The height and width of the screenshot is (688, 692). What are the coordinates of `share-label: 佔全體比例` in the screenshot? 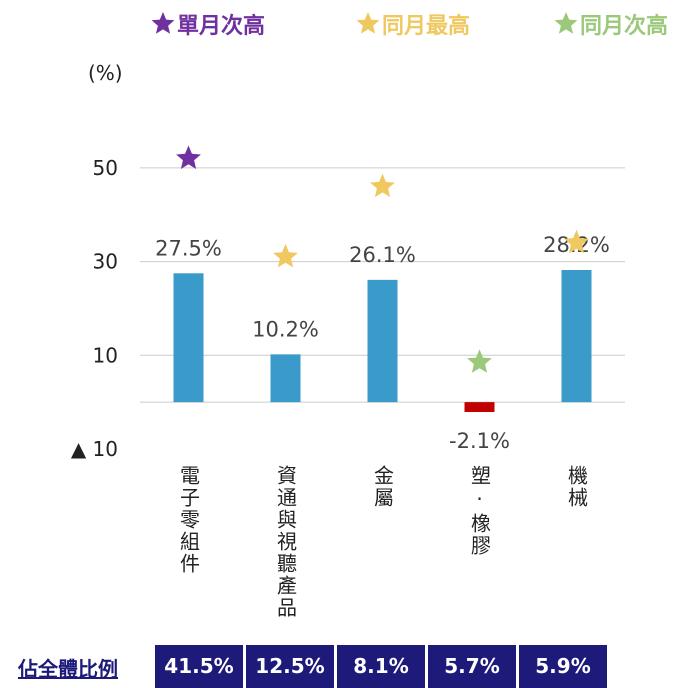 It's located at (68, 669).